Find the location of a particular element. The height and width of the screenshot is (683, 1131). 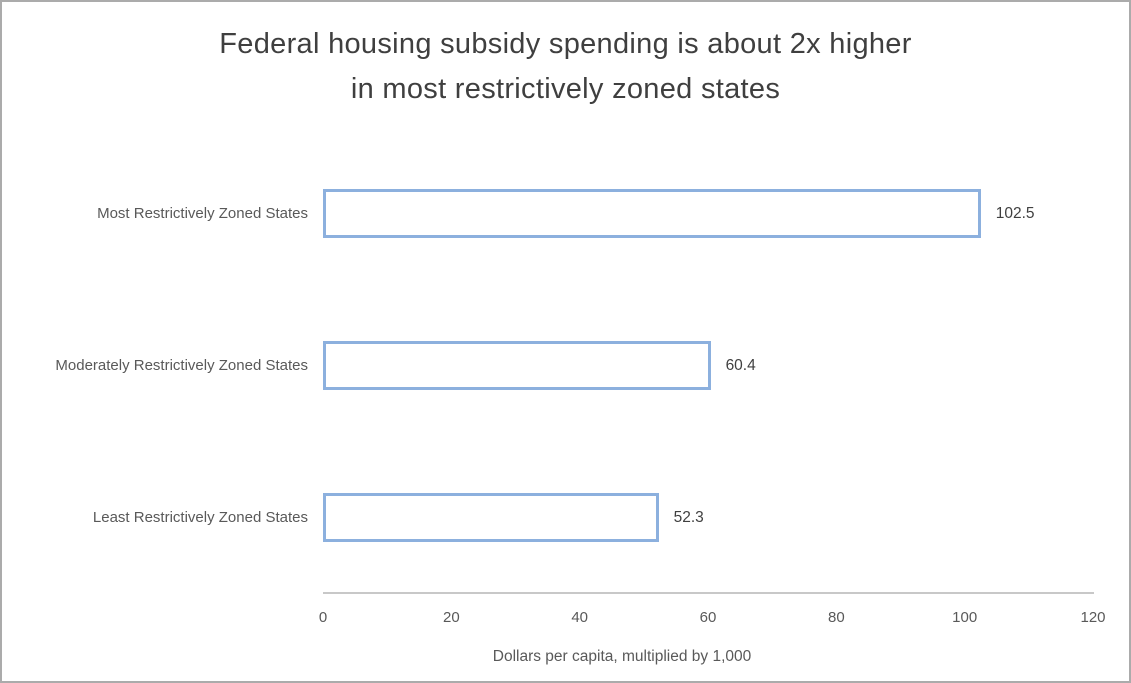

category-label-least-restrictive: Least Restrictively Zoned States is located at coordinates (200, 517).